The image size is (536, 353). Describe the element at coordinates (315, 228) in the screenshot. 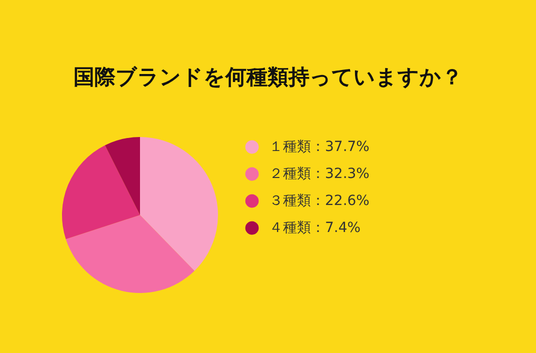

I see `legend-label: ４種類：7.4%` at that location.